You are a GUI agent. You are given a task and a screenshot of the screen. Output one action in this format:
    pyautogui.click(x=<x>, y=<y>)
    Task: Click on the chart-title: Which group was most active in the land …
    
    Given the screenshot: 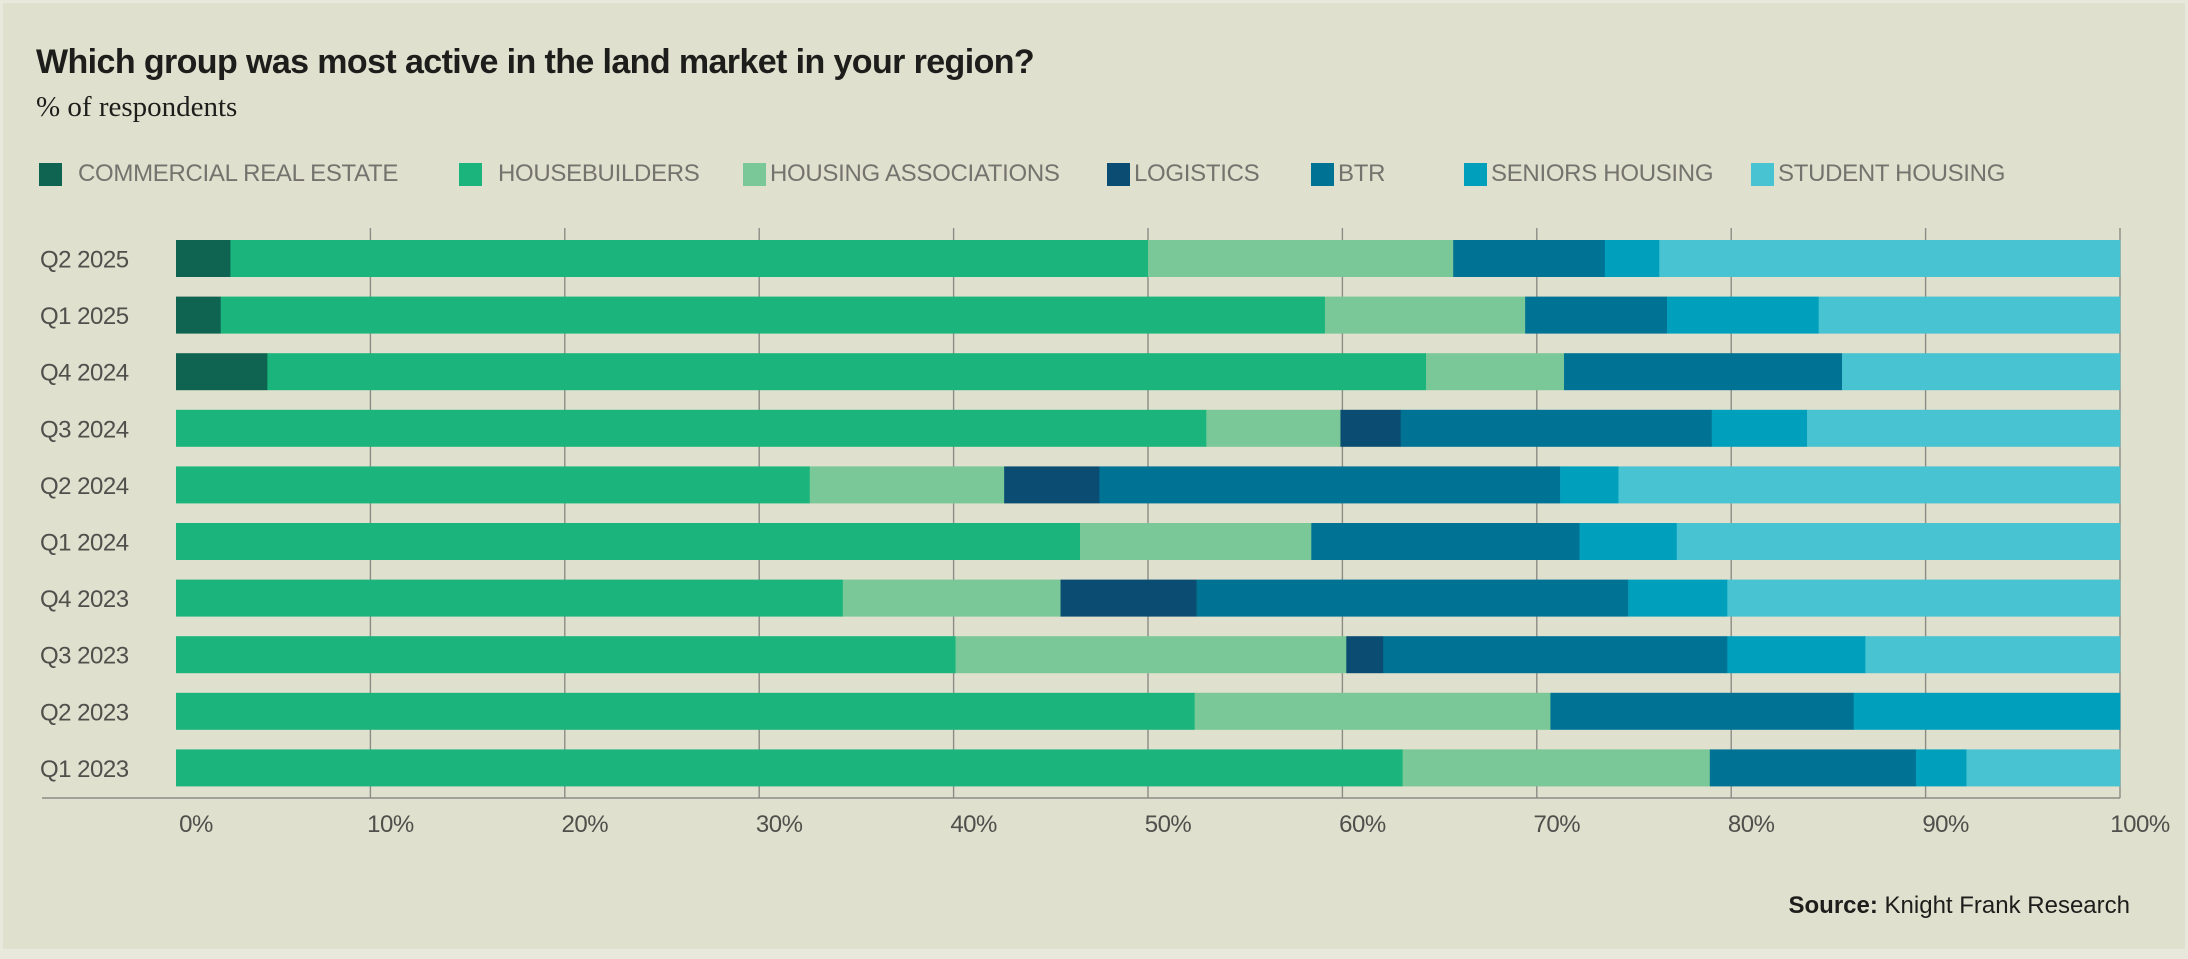 What is the action you would take?
    pyautogui.click(x=535, y=62)
    